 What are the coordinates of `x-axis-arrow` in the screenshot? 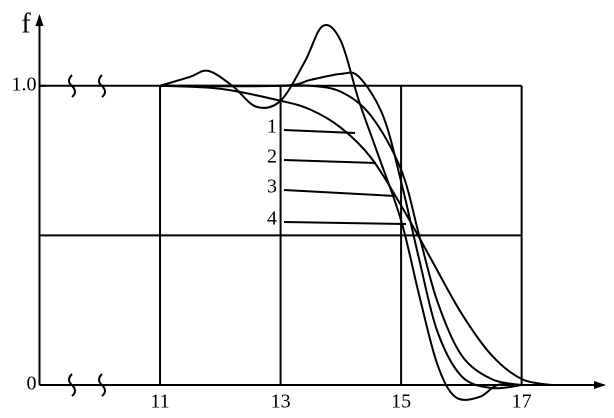 It's located at (600, 385).